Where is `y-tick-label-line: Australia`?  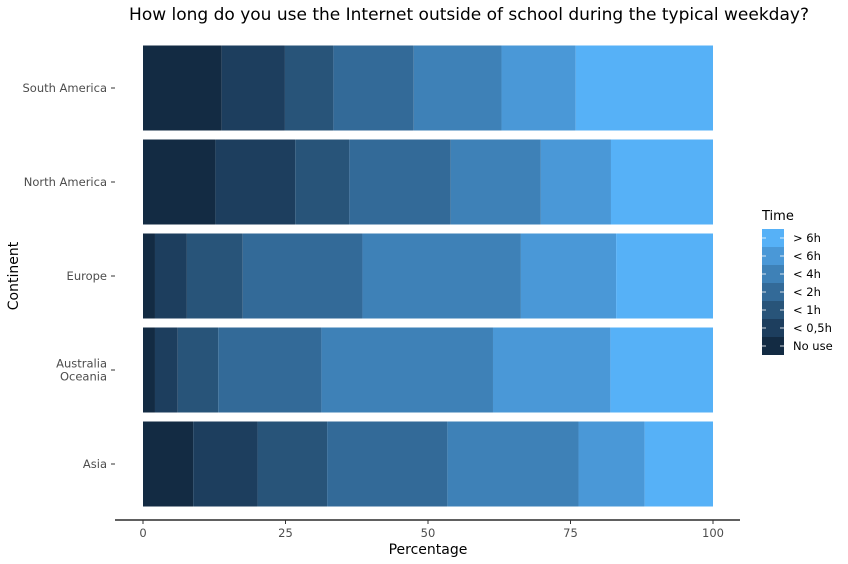 y-tick-label-line: Australia is located at coordinates (81, 364).